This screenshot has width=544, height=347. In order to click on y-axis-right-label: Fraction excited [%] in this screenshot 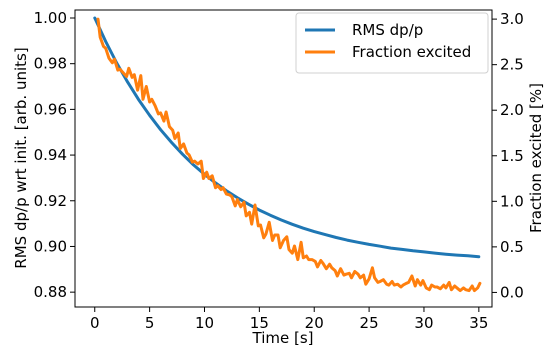, I will do `click(535, 158)`.